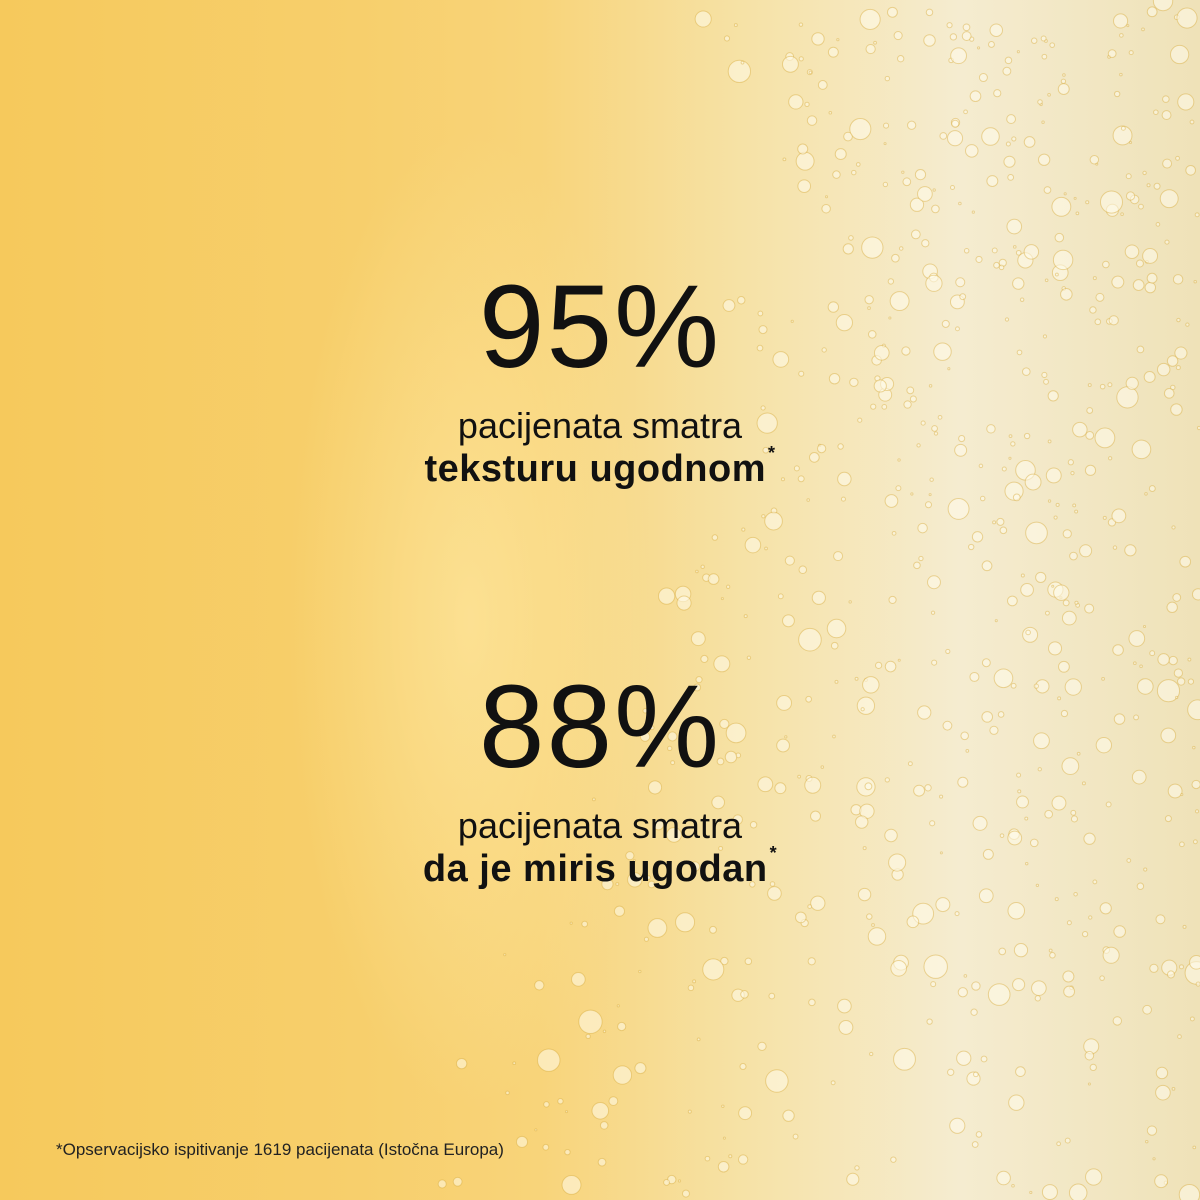 Image resolution: width=1200 pixels, height=1200 pixels. I want to click on footnote-mark: *, so click(772, 453).